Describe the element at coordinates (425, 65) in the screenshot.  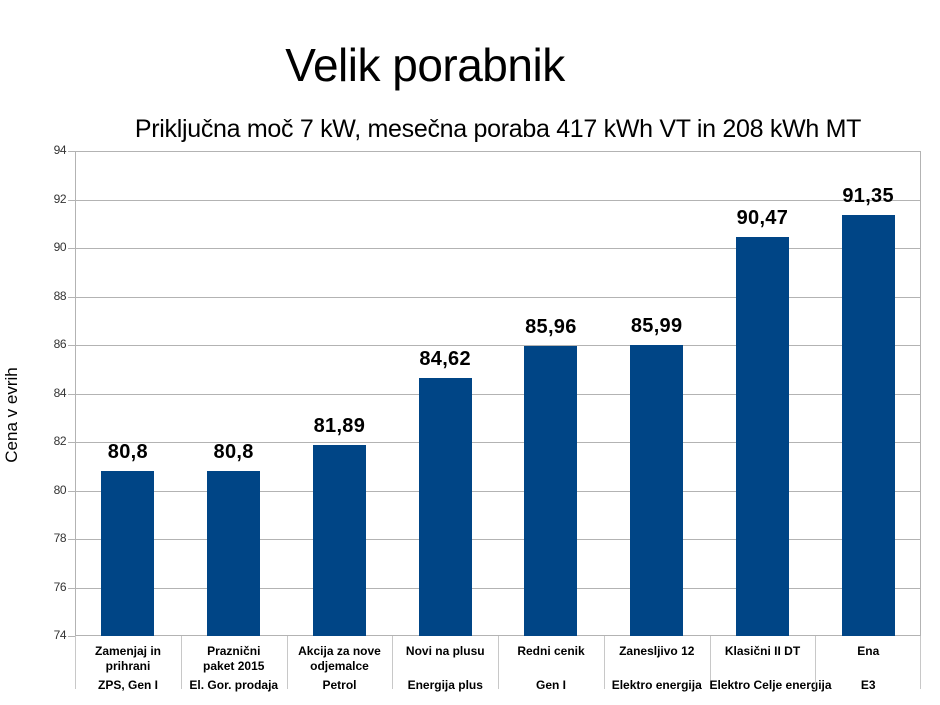
I see `slide-title: Velik porabnik` at that location.